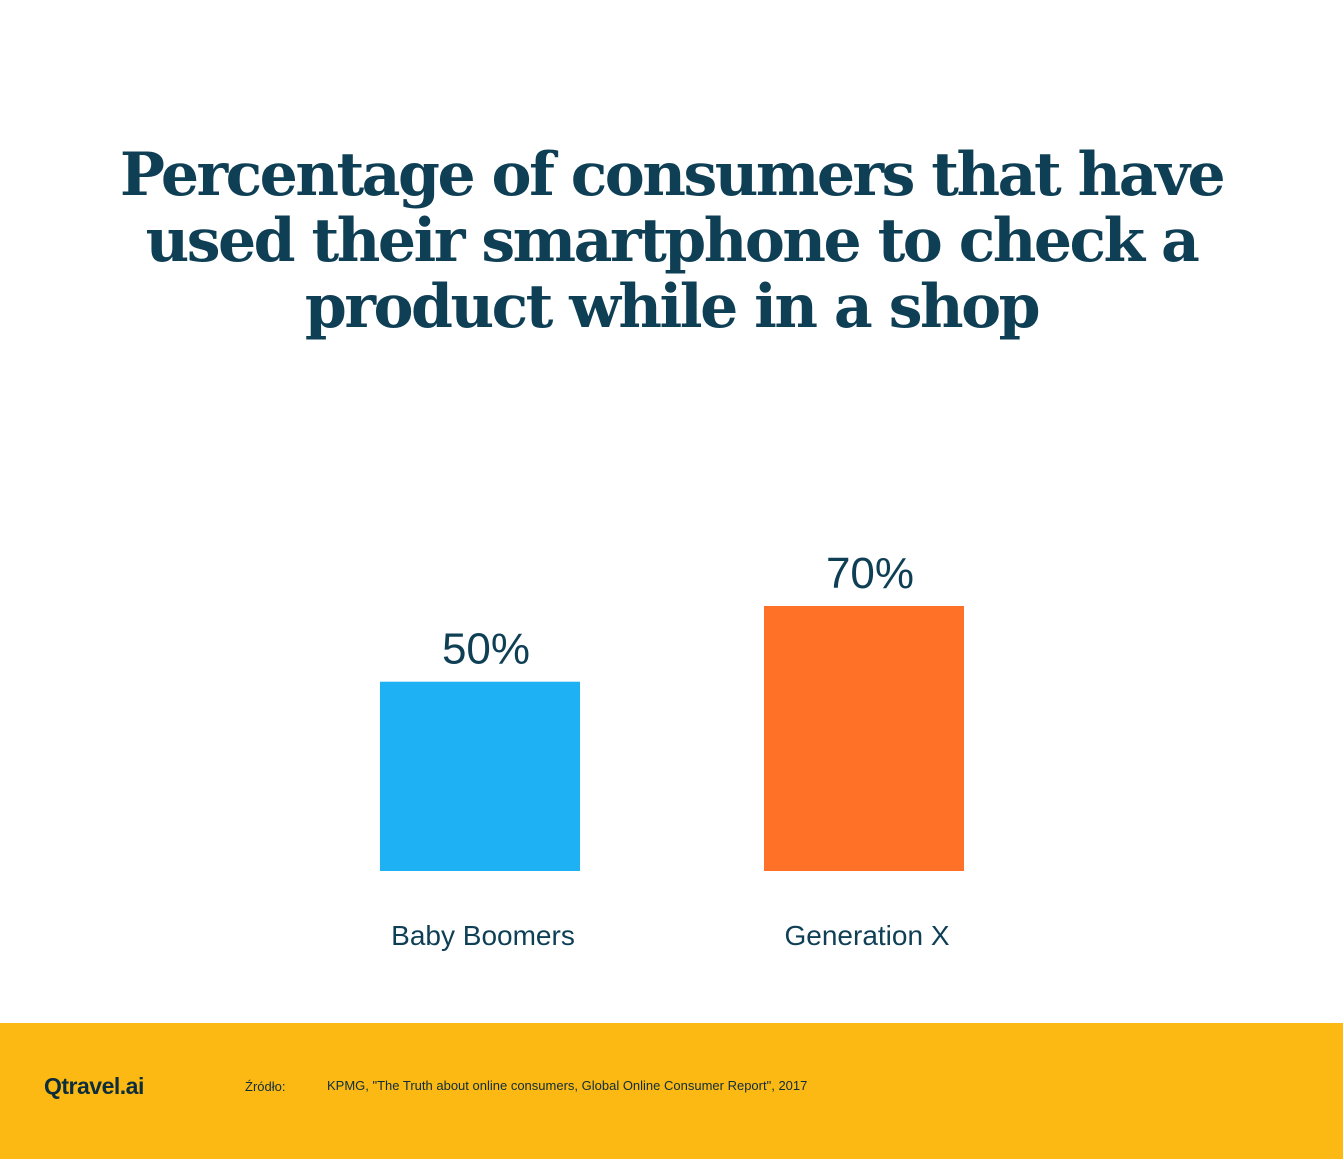 Image resolution: width=1343 pixels, height=1159 pixels. Describe the element at coordinates (867, 935) in the screenshot. I see `category-label-generation-x: Generation X` at that location.